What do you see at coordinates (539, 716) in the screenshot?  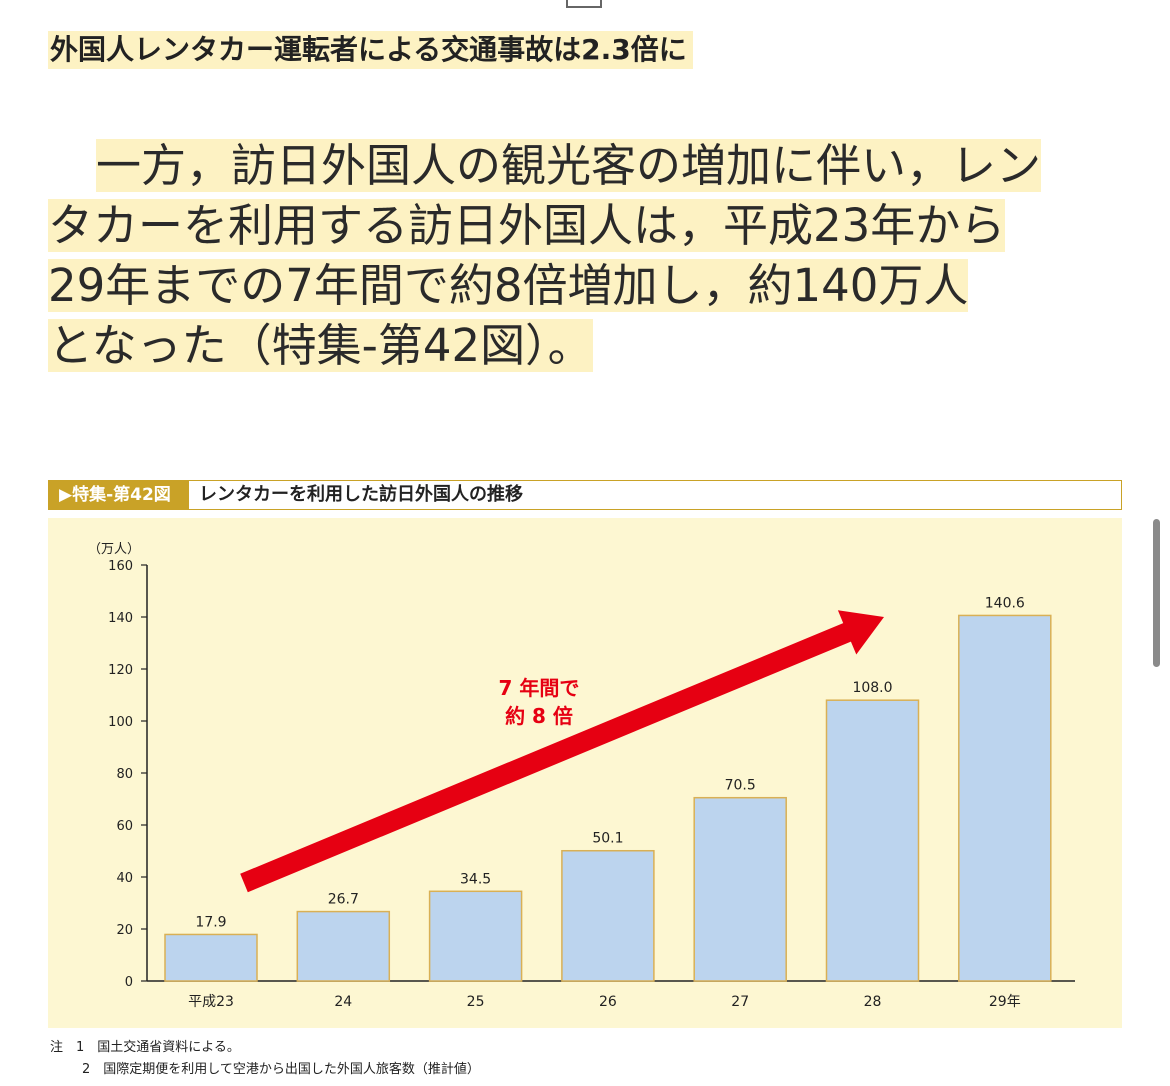 I see `annotation-line-2: 約 8 倍` at bounding box center [539, 716].